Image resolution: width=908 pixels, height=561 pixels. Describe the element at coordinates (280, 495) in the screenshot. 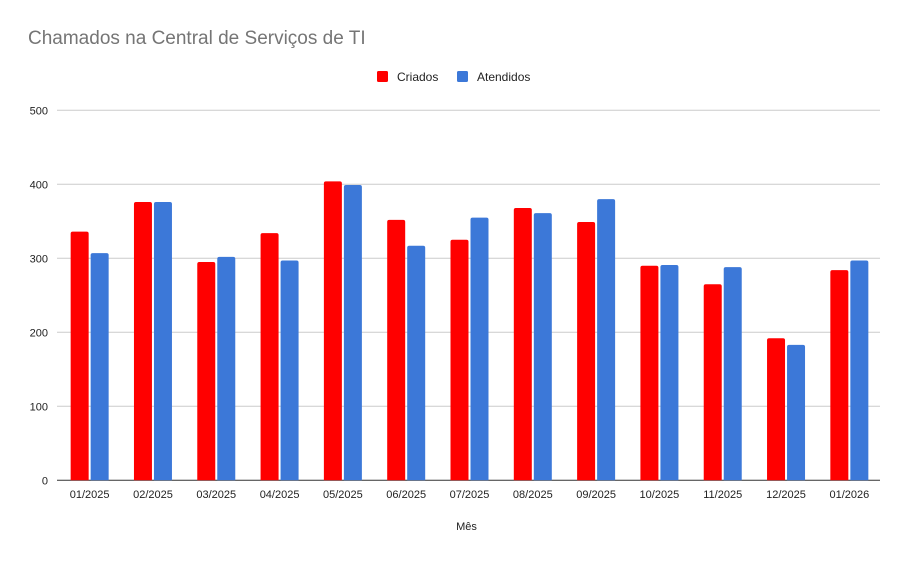

I see `x-tick-label: 04/2025` at that location.